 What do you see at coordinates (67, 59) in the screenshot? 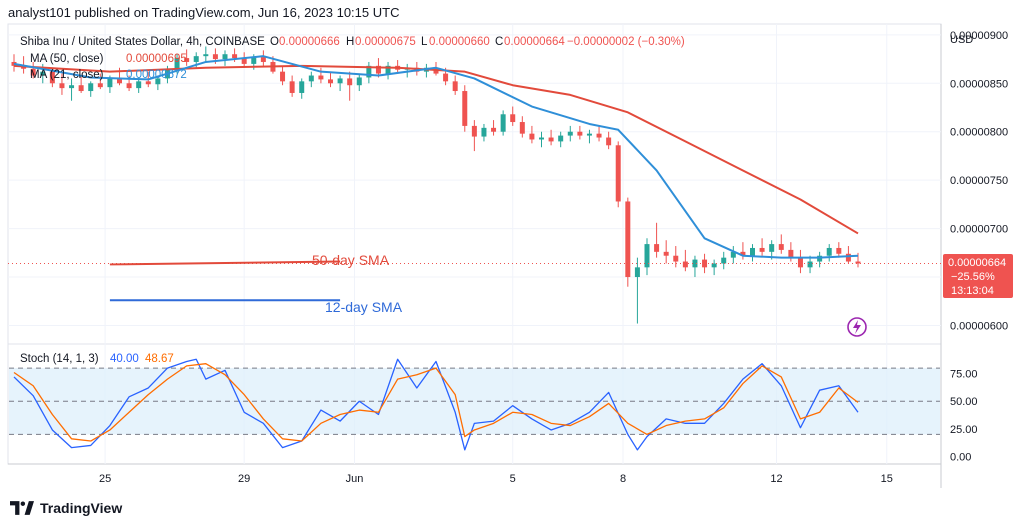
I see `svg-text: MA (50, close)` at bounding box center [67, 59].